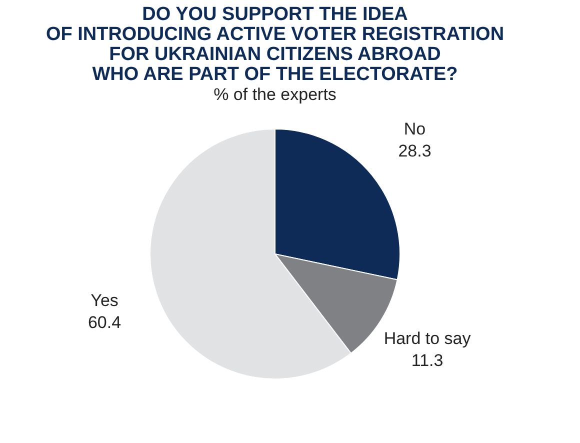  Describe the element at coordinates (105, 322) in the screenshot. I see `data-label: 60.4` at that location.